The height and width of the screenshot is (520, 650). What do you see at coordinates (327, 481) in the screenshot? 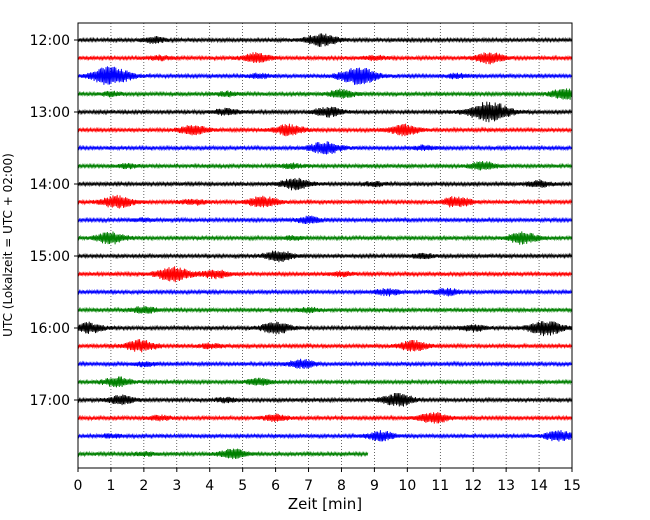
I see `x-axis: 0 1 2 3 4 5 6 7 8 9 10 11 12 13 14 15` at bounding box center [327, 481].